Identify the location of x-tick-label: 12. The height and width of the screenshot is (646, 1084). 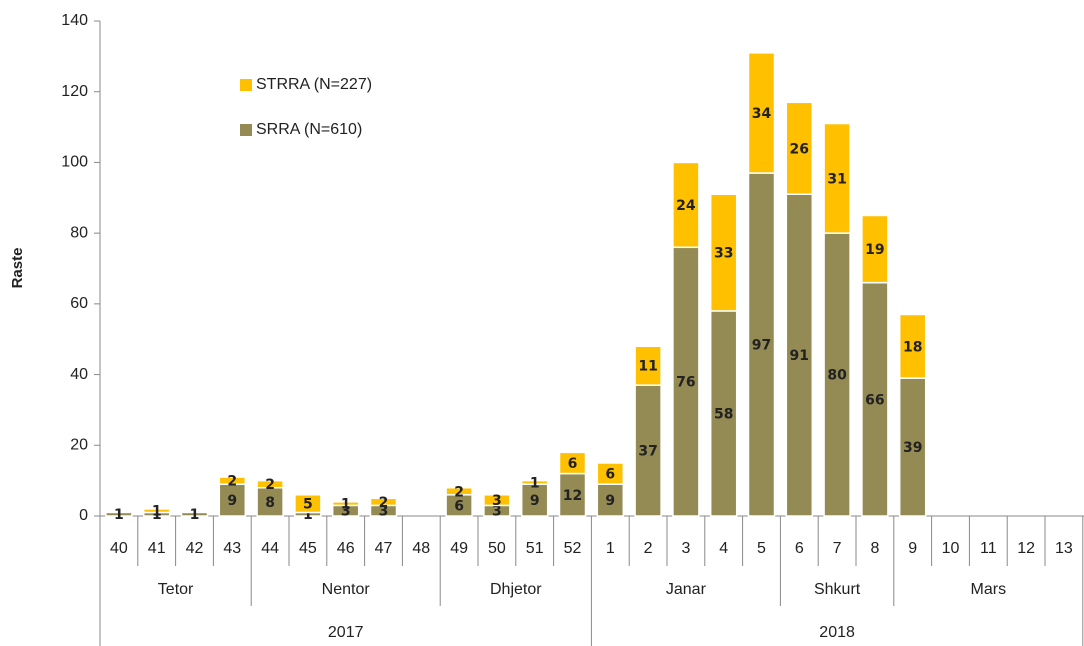
(1026, 548).